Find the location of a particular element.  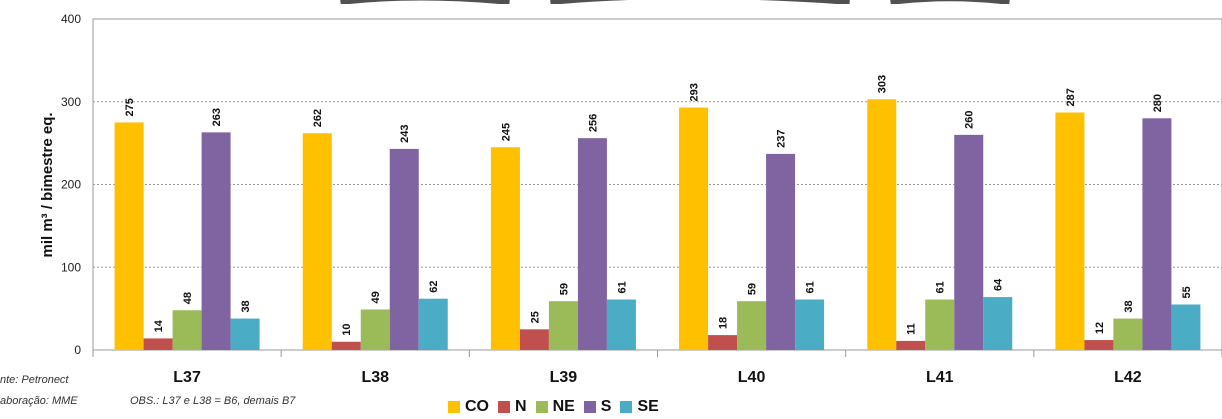

legend-item-s: S is located at coordinates (597, 407).